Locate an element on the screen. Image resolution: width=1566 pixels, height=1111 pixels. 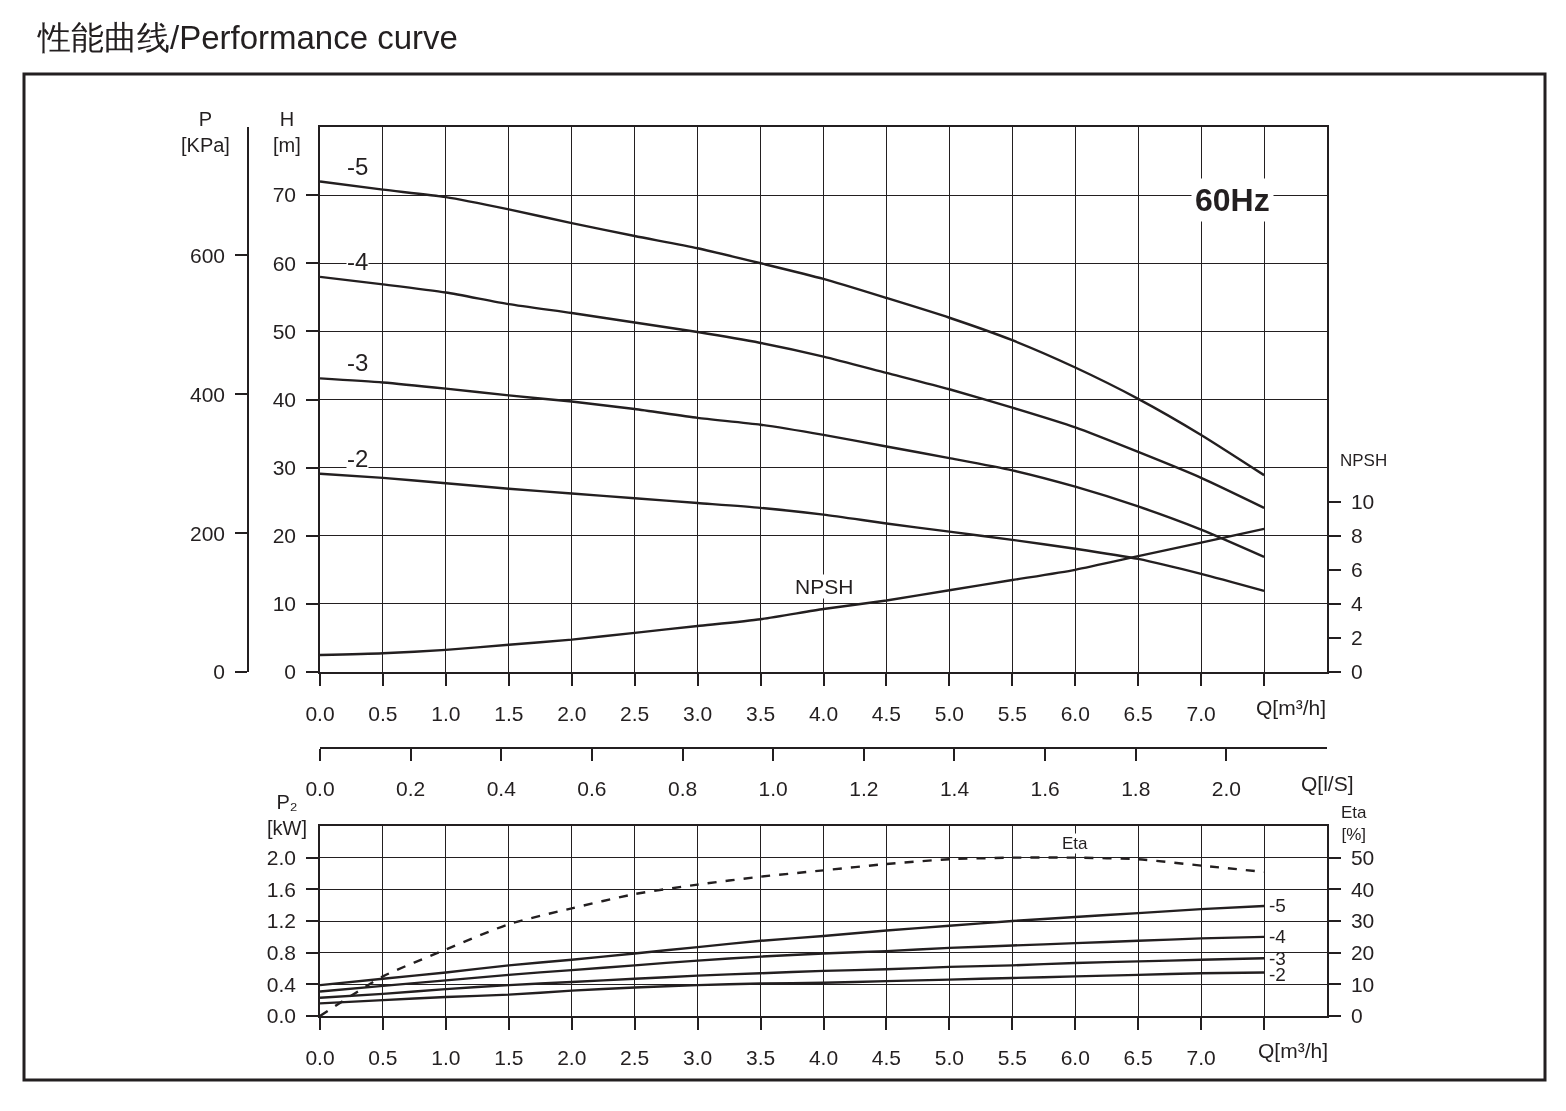
y2-tick-label: 40 is located at coordinates (1362, 889).